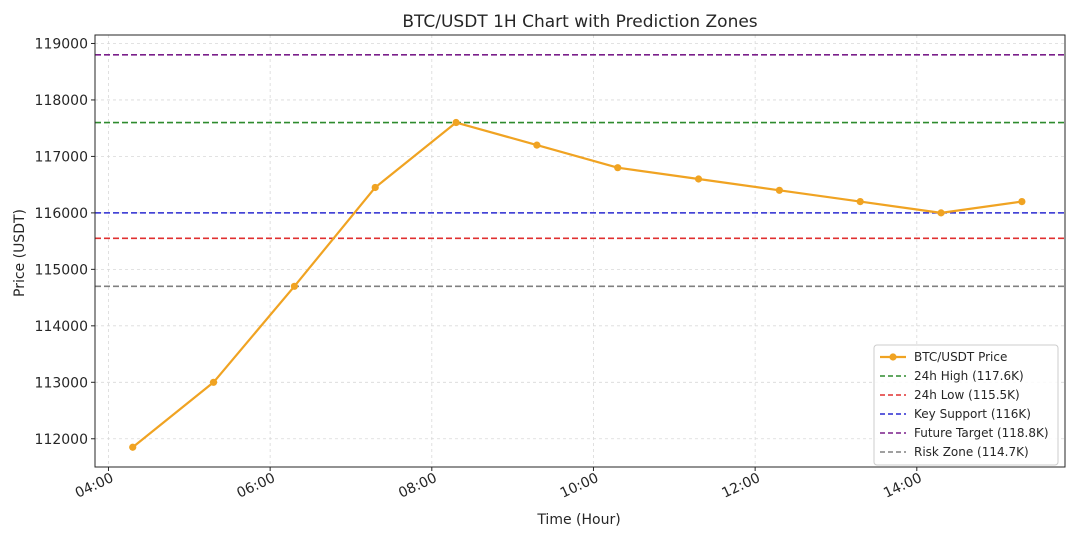 The height and width of the screenshot is (533, 1079). Describe the element at coordinates (417, 486) in the screenshot. I see `x-tick-label: 08:00` at that location.